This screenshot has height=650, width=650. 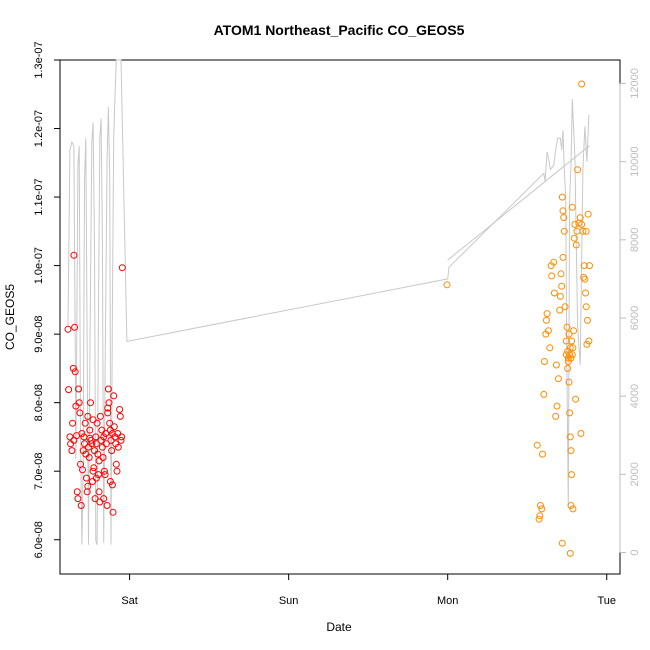 What do you see at coordinates (339, 30) in the screenshot?
I see `chart-title: ATOM1 Northeast_Pacific CO_GEOS5` at bounding box center [339, 30].